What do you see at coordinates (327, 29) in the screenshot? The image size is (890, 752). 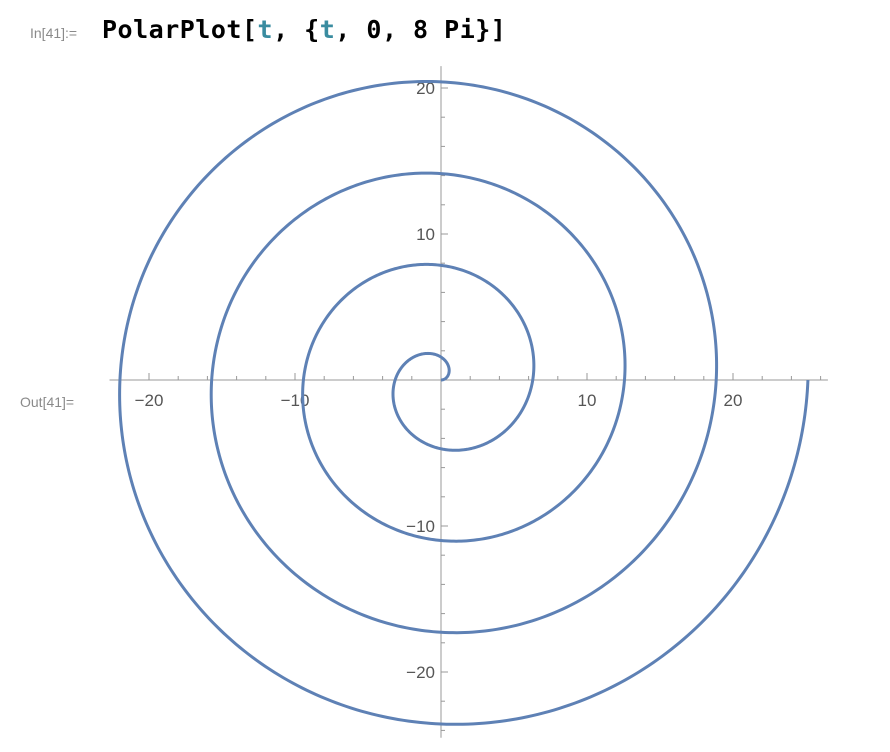 I see `code-iterator-variable: t` at bounding box center [327, 29].